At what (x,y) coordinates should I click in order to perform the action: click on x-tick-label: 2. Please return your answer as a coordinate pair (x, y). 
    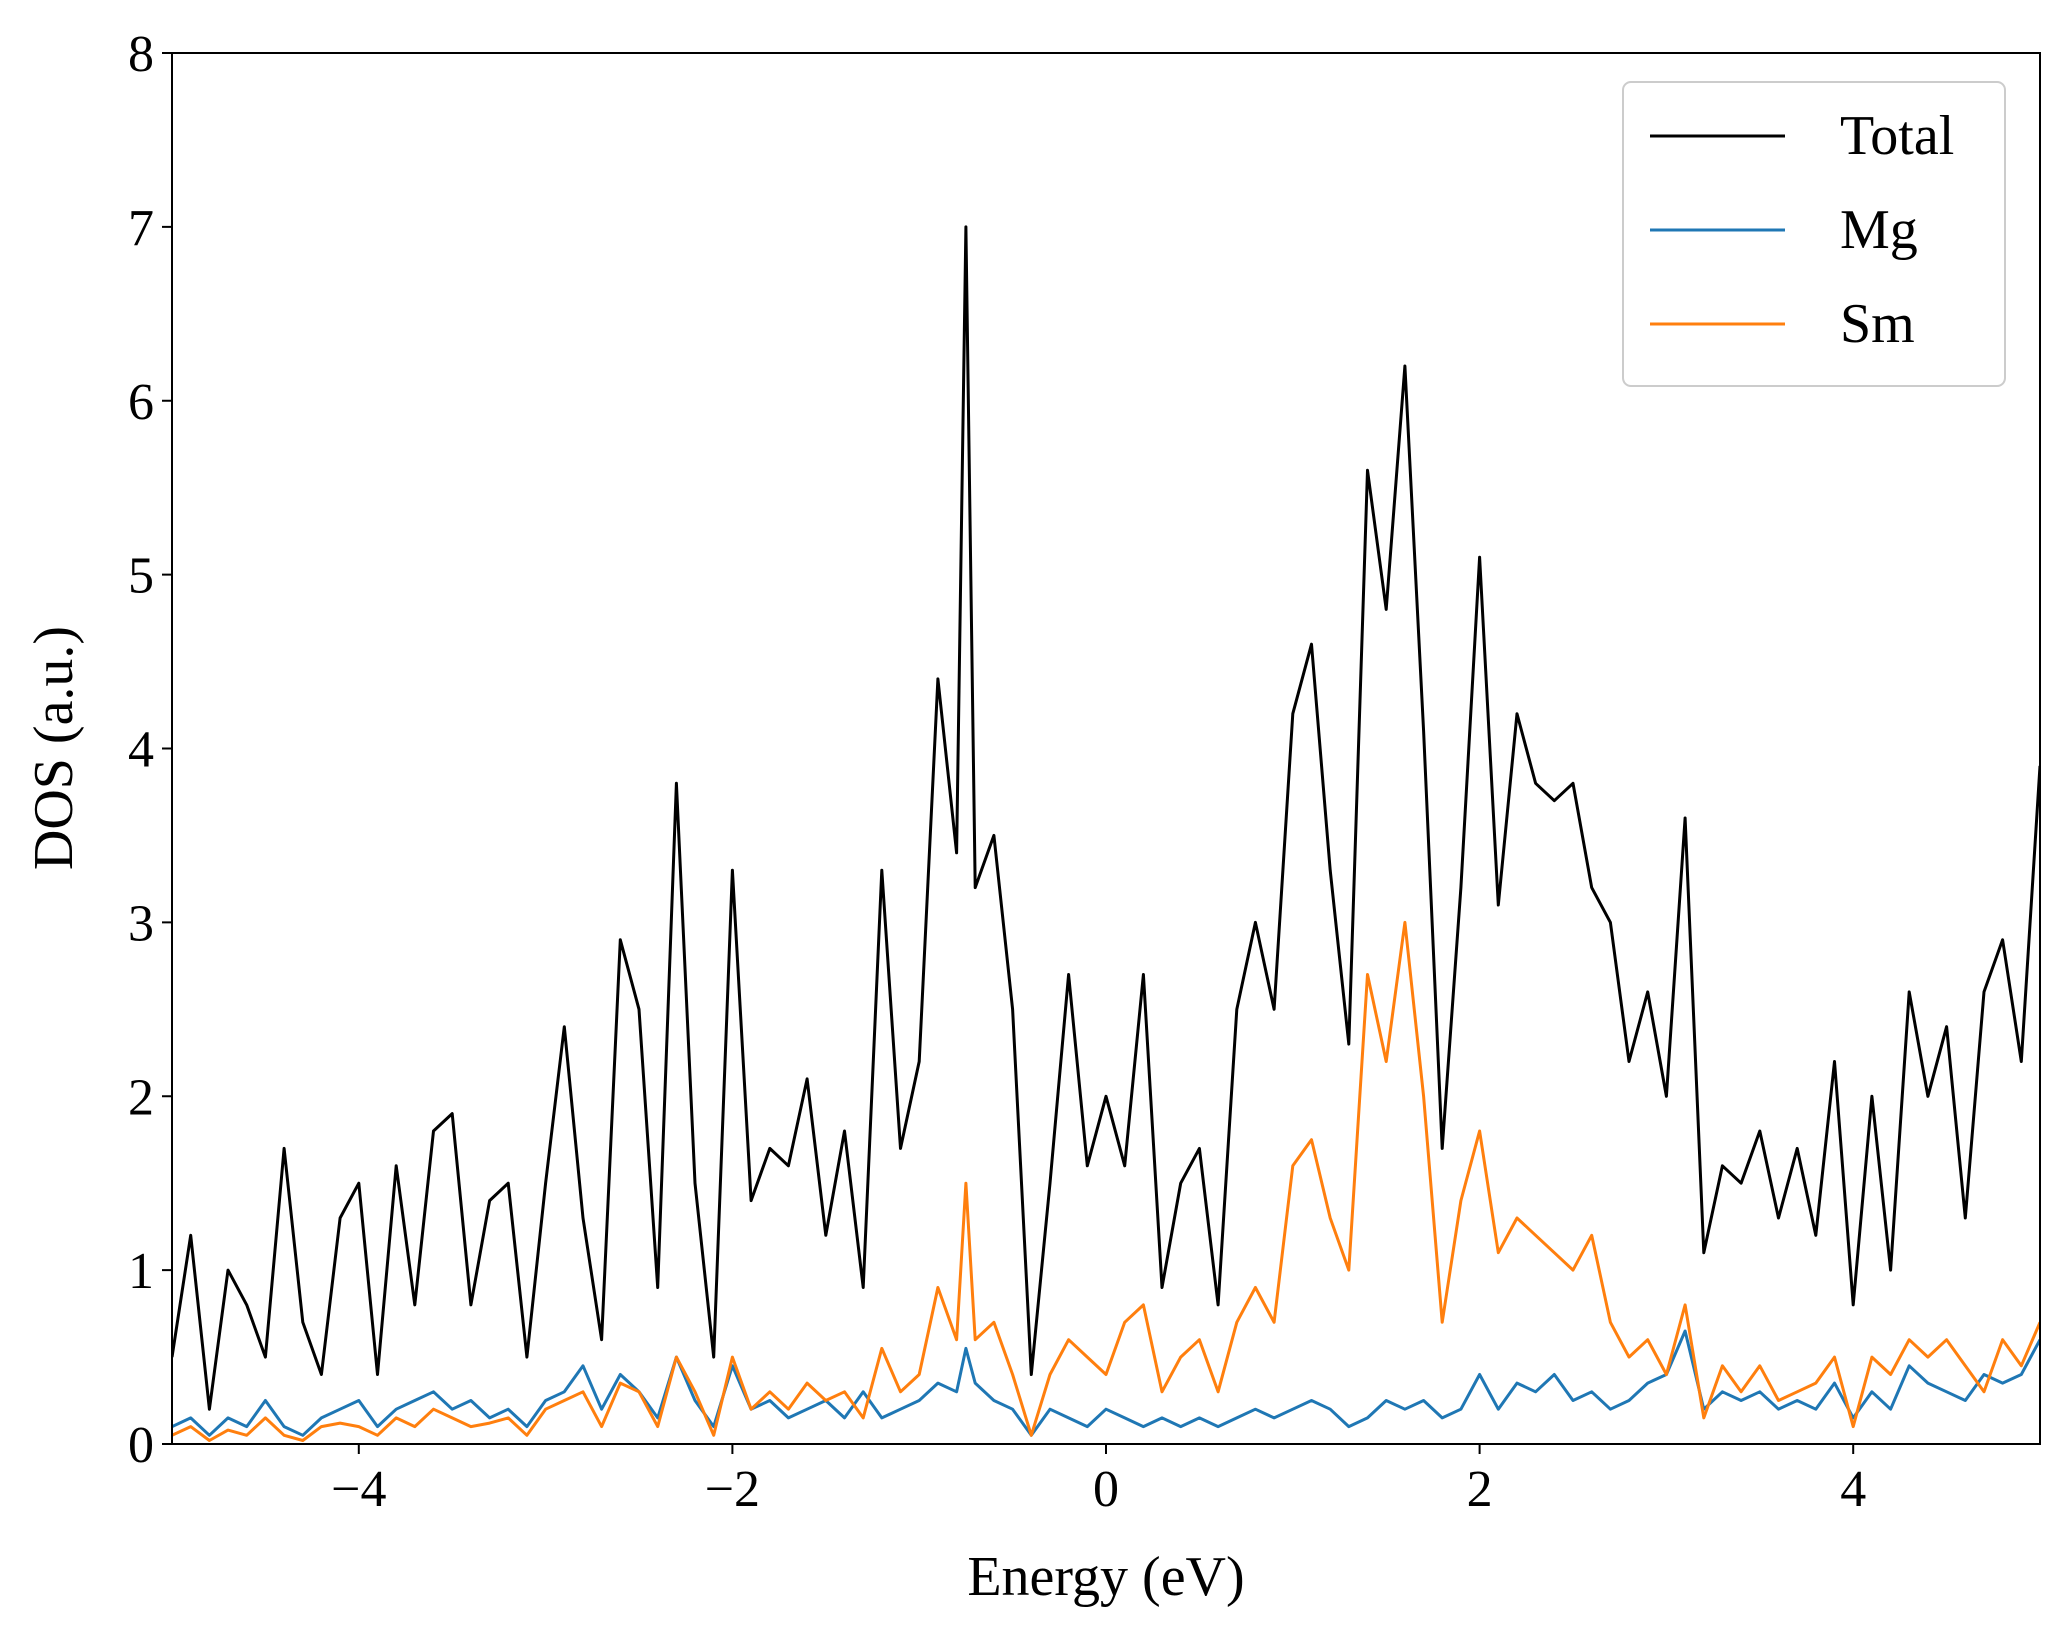
    Looking at the image, I should click on (1480, 1489).